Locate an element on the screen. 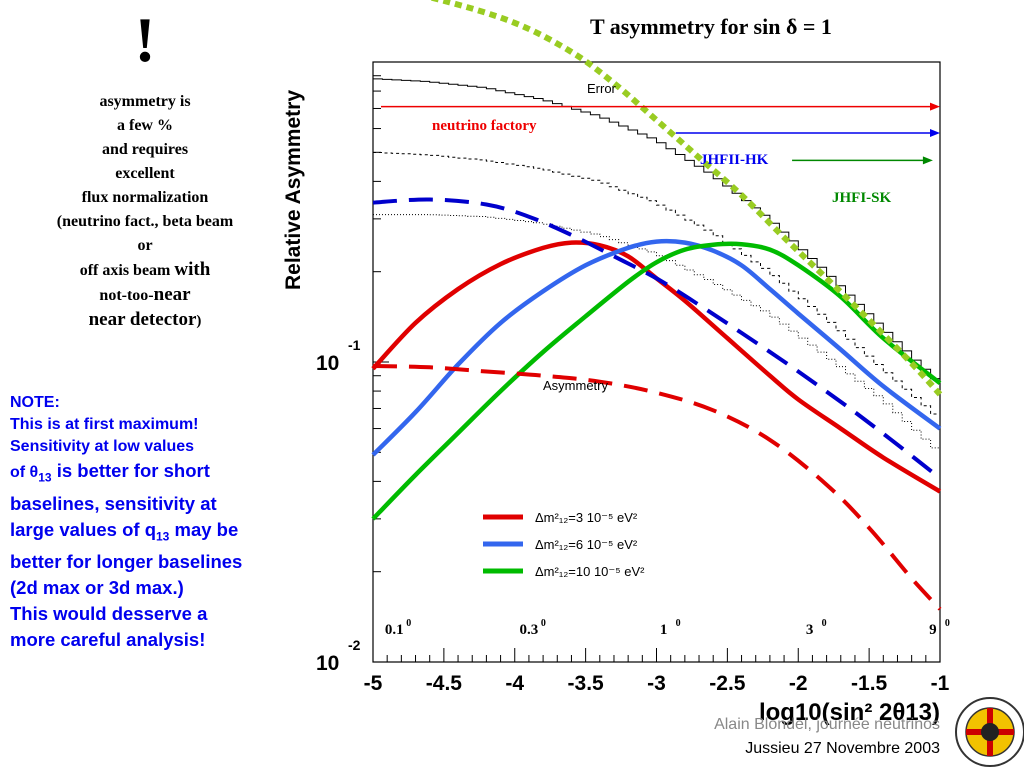  note-neardet: near detector is located at coordinates (142, 319).